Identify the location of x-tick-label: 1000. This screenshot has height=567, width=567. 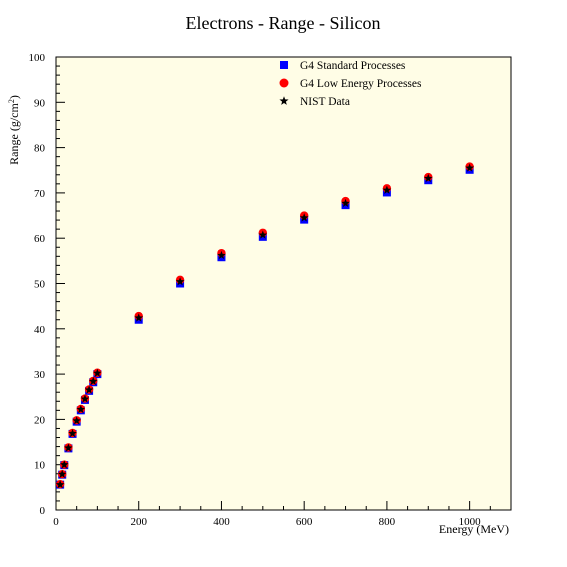
(470, 522).